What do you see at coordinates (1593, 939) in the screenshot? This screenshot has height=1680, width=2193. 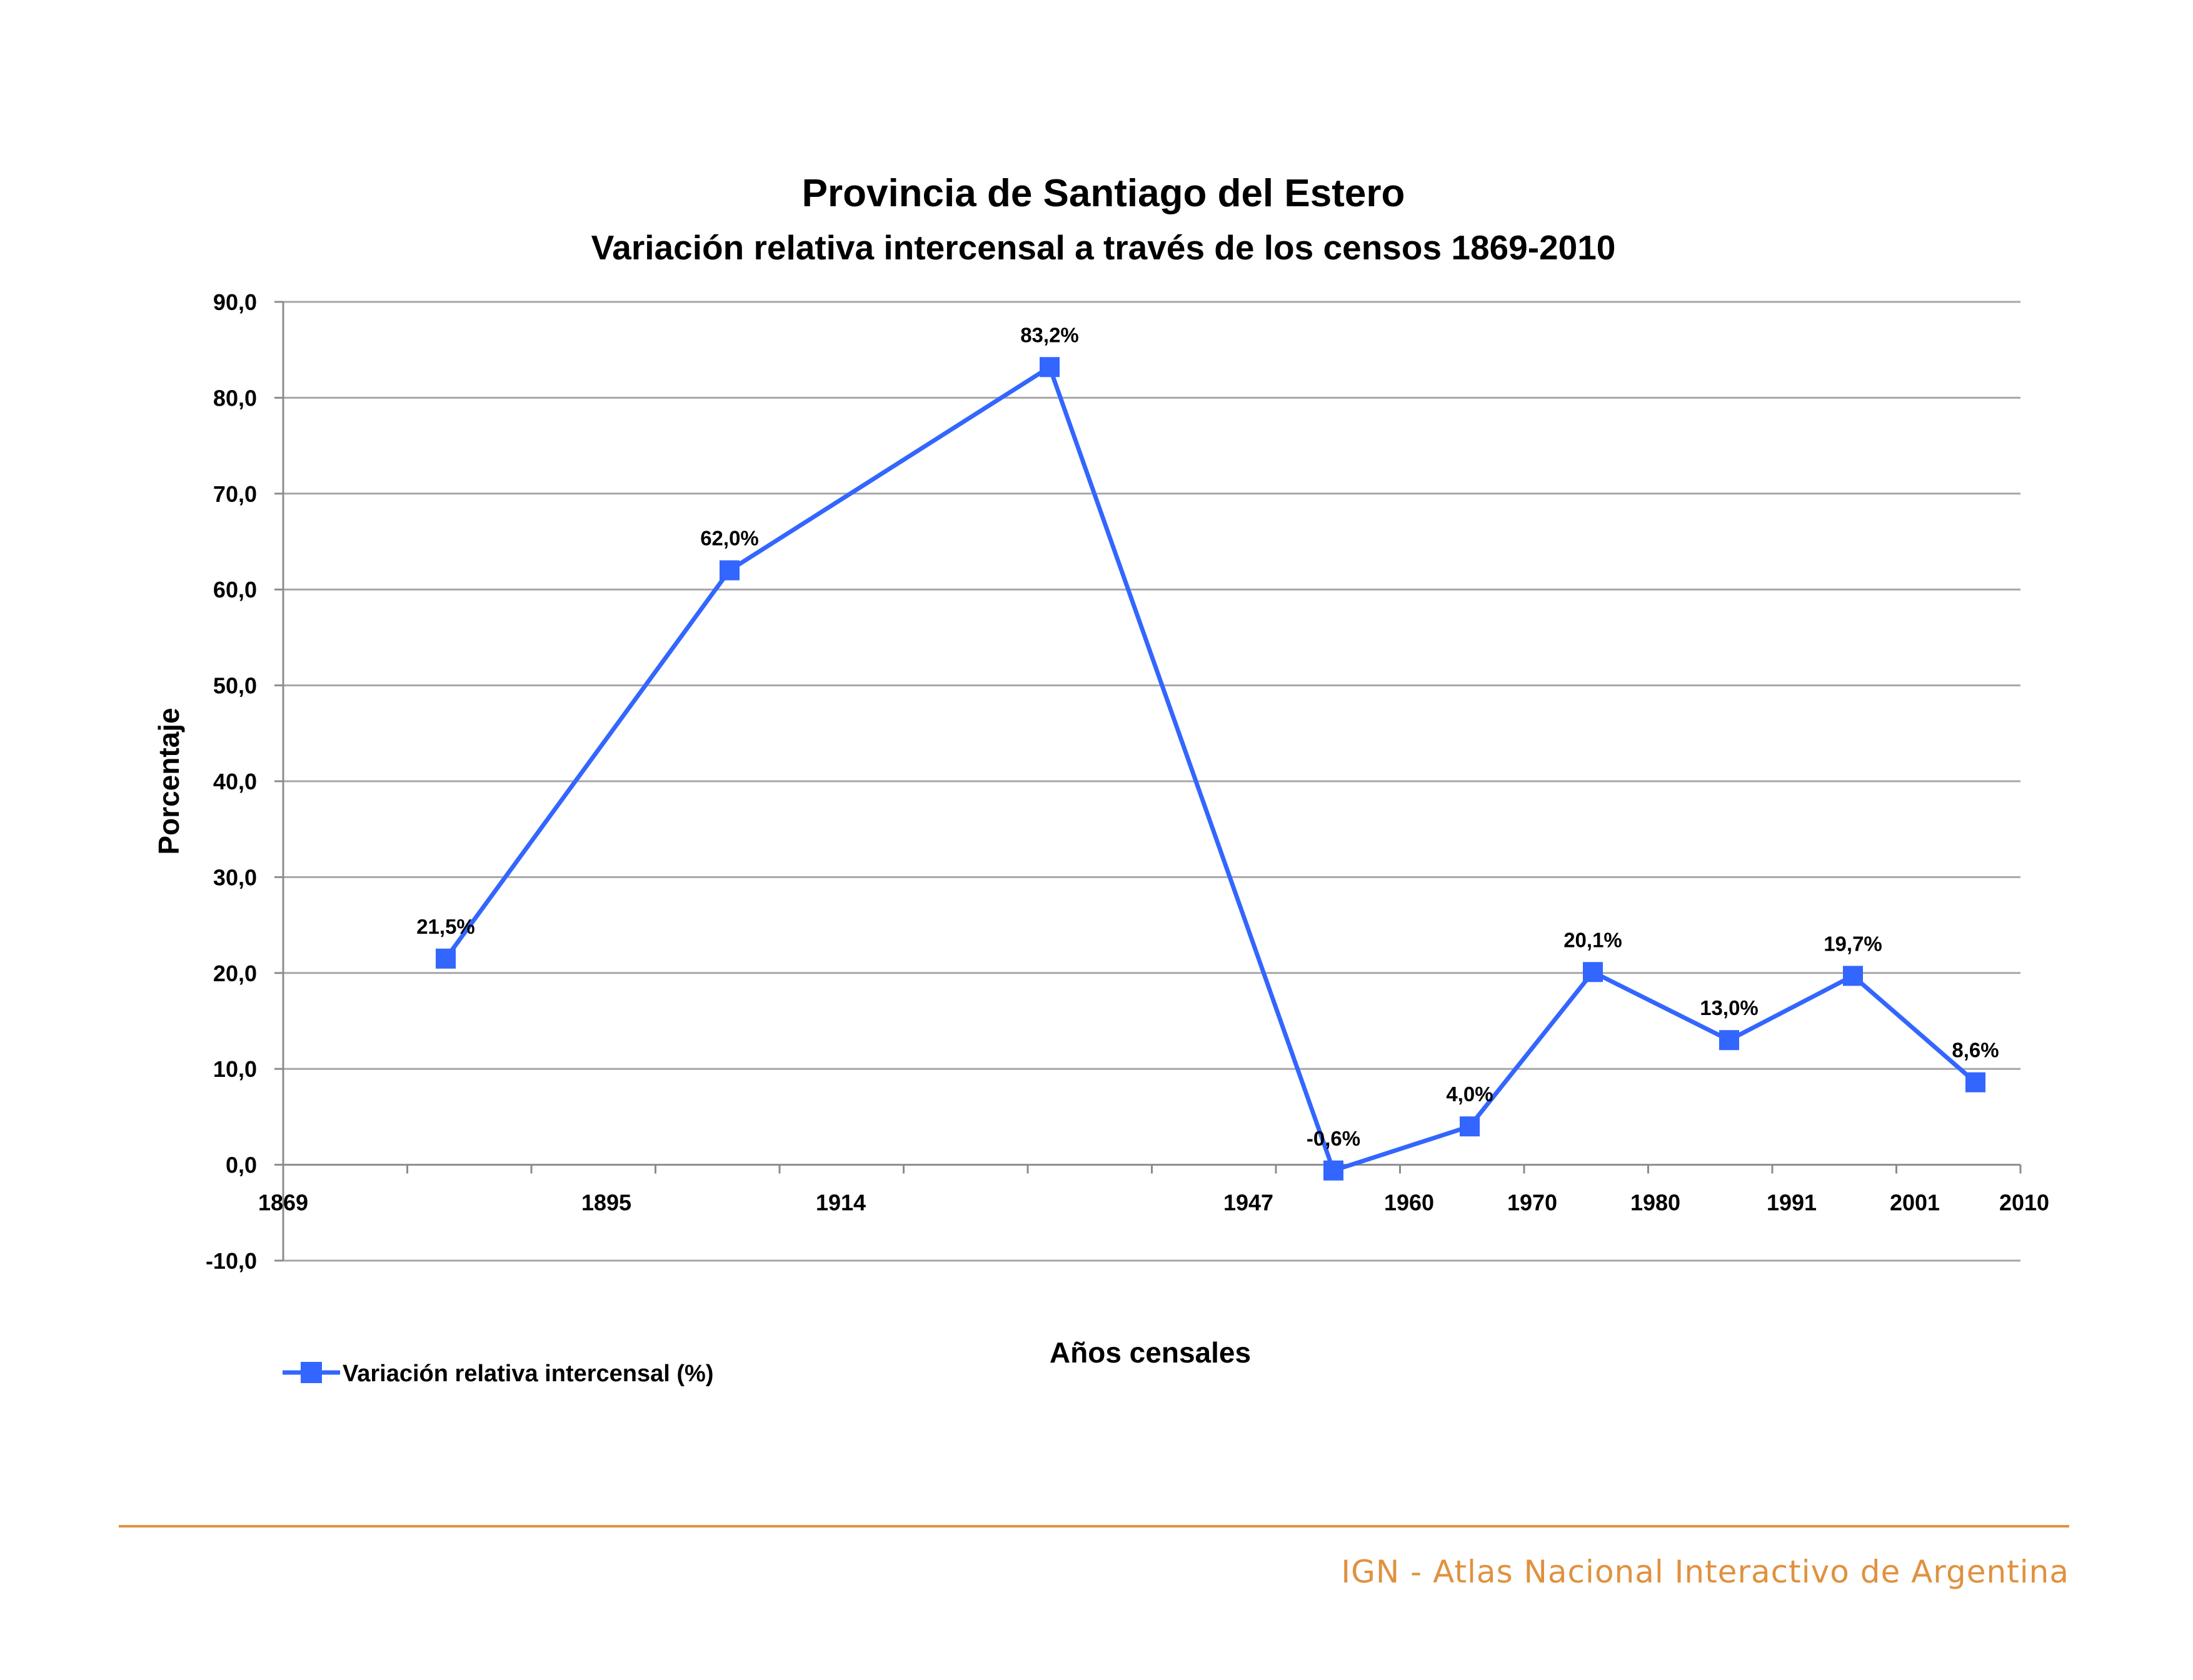 I see `data-label: 20,1%` at bounding box center [1593, 939].